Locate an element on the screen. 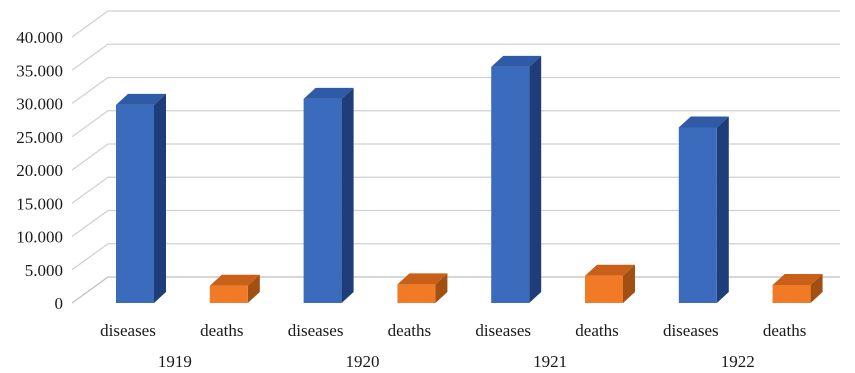  y-tick-label: 5.000 is located at coordinates (44, 270).